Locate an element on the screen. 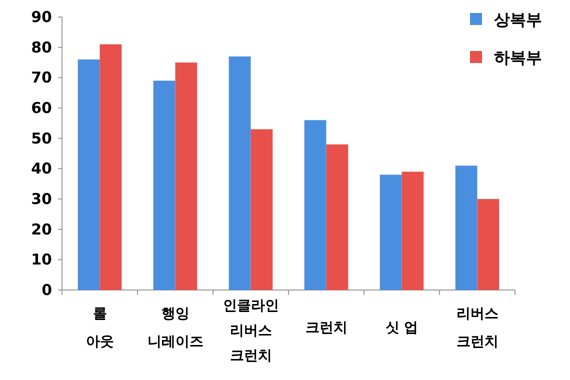 Image resolution: width=570 pixels, height=380 pixels. legend-label: 하복부 is located at coordinates (518, 57).